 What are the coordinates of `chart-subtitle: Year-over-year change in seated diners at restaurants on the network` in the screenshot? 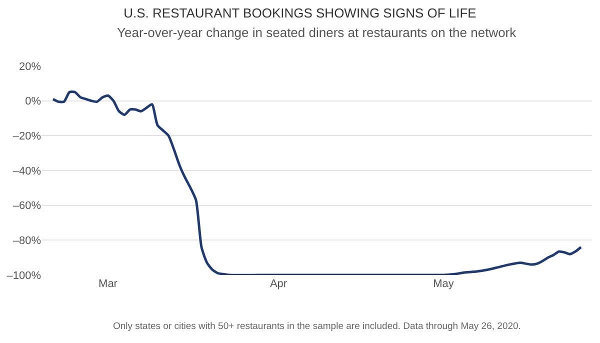 It's located at (317, 32).